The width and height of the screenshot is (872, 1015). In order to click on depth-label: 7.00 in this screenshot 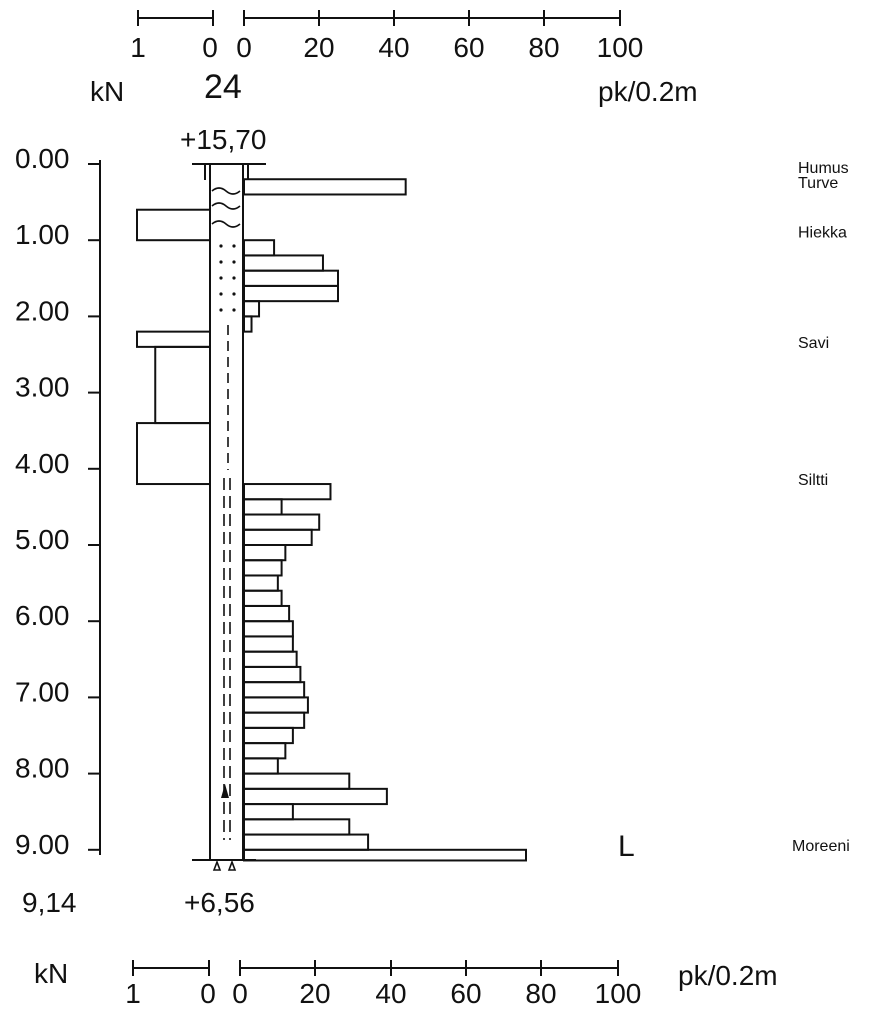, I will do `click(42, 691)`.